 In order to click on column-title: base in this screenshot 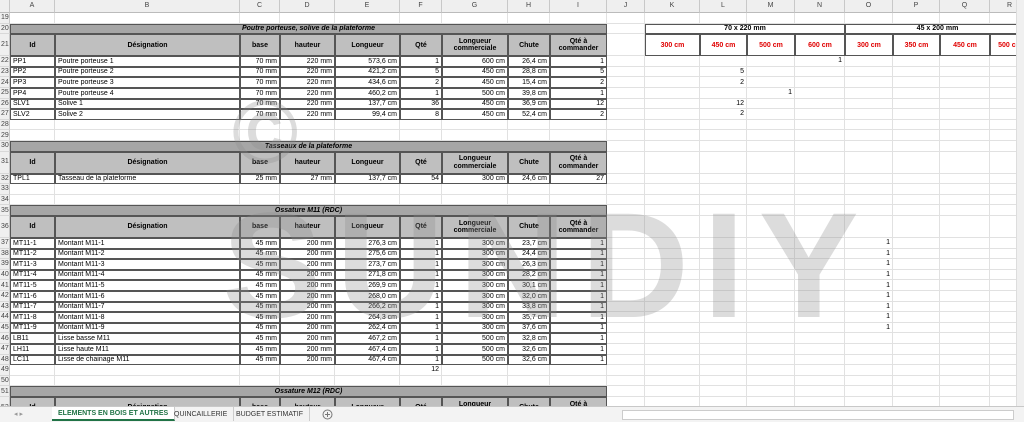, I will do `click(260, 401)`.